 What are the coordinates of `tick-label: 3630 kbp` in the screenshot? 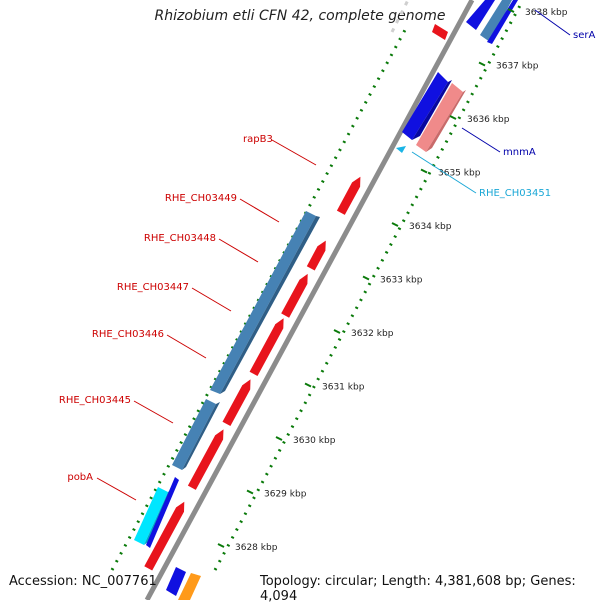 It's located at (314, 441).